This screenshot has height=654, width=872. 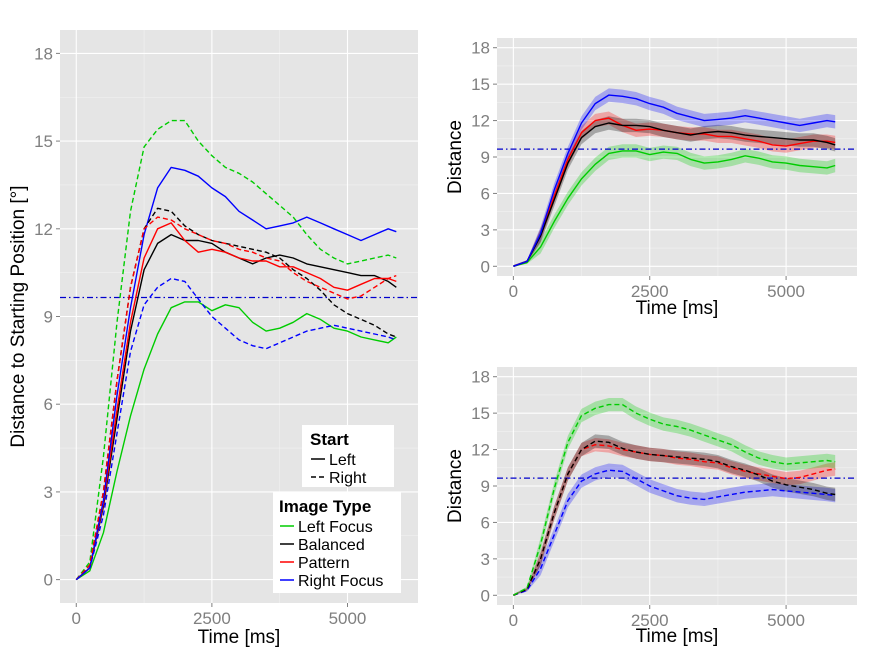 I want to click on top-right-series-balanced-left, so click(x=674, y=194).